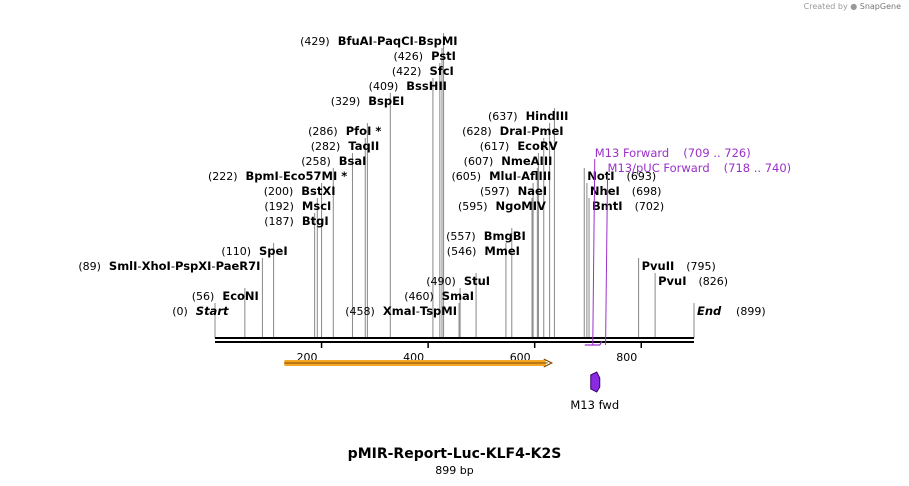 This screenshot has width=909, height=486. I want to click on site-position: (89), so click(89, 266).